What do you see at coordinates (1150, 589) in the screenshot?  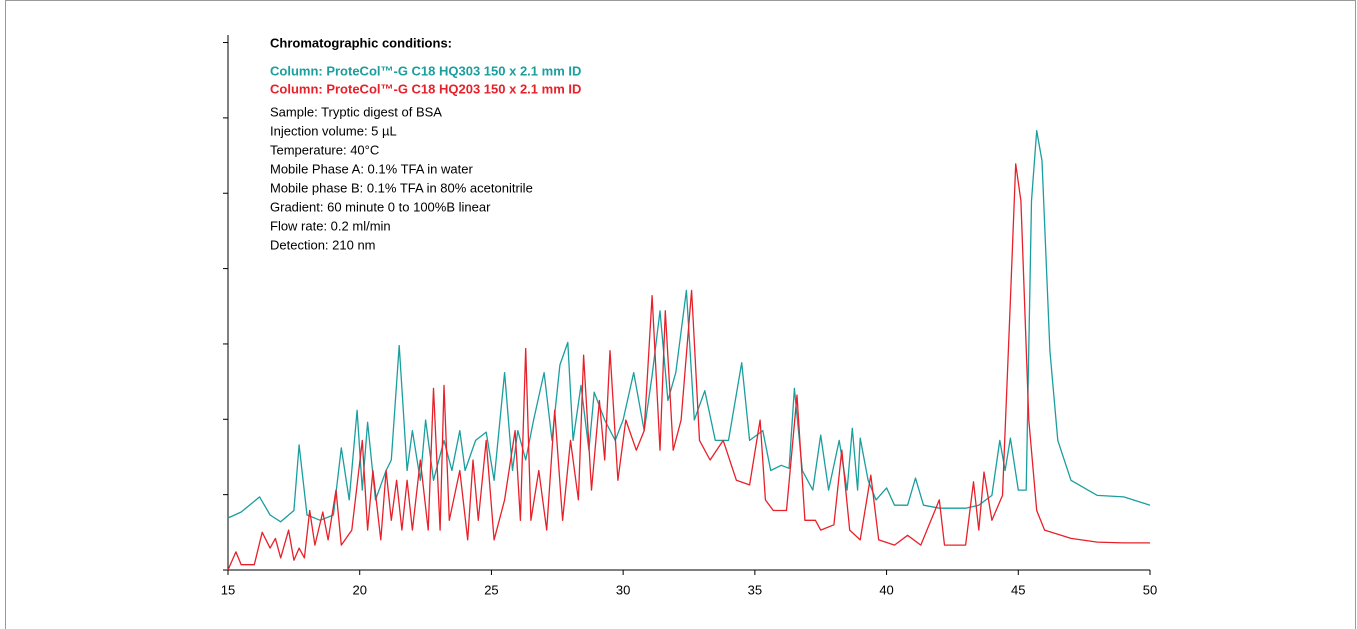 I see `x-tick-label: 50` at bounding box center [1150, 589].